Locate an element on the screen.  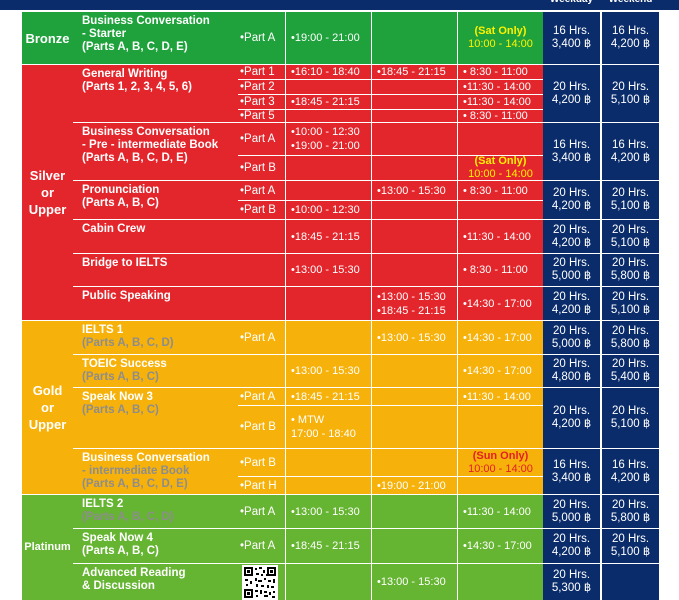
course-subtitle: - intermediate Book is located at coordinates (136, 471).